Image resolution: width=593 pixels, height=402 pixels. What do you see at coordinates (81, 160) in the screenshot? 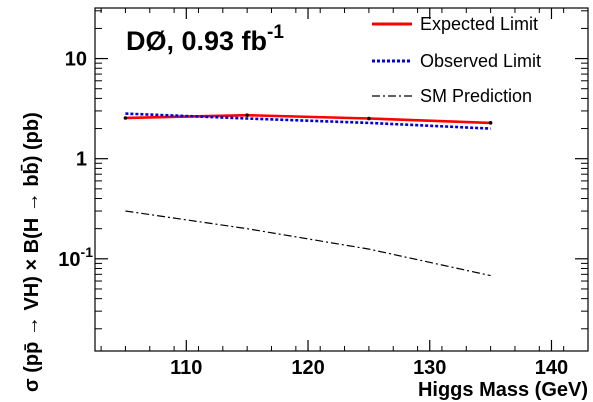
I see `y-tick-label: 1` at bounding box center [81, 160].